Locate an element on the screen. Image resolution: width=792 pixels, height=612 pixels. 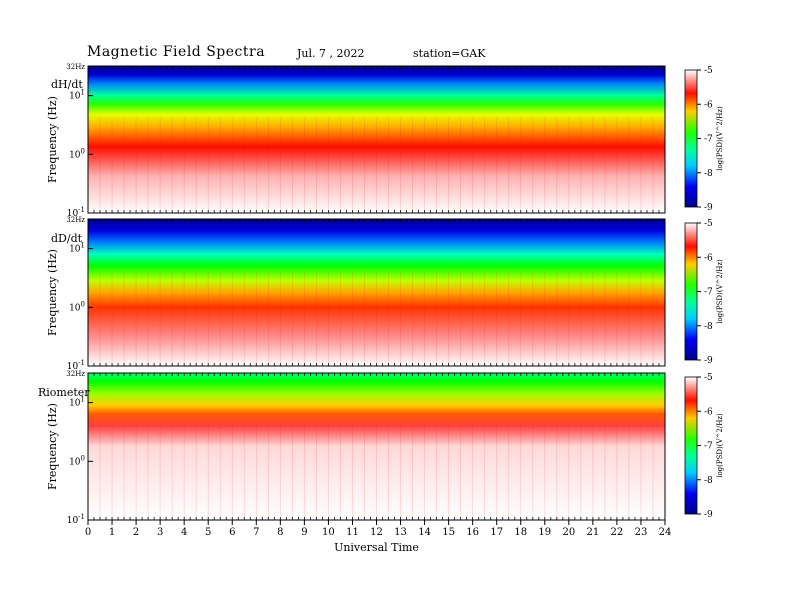
x-tick-label: 15 is located at coordinates (448, 532).